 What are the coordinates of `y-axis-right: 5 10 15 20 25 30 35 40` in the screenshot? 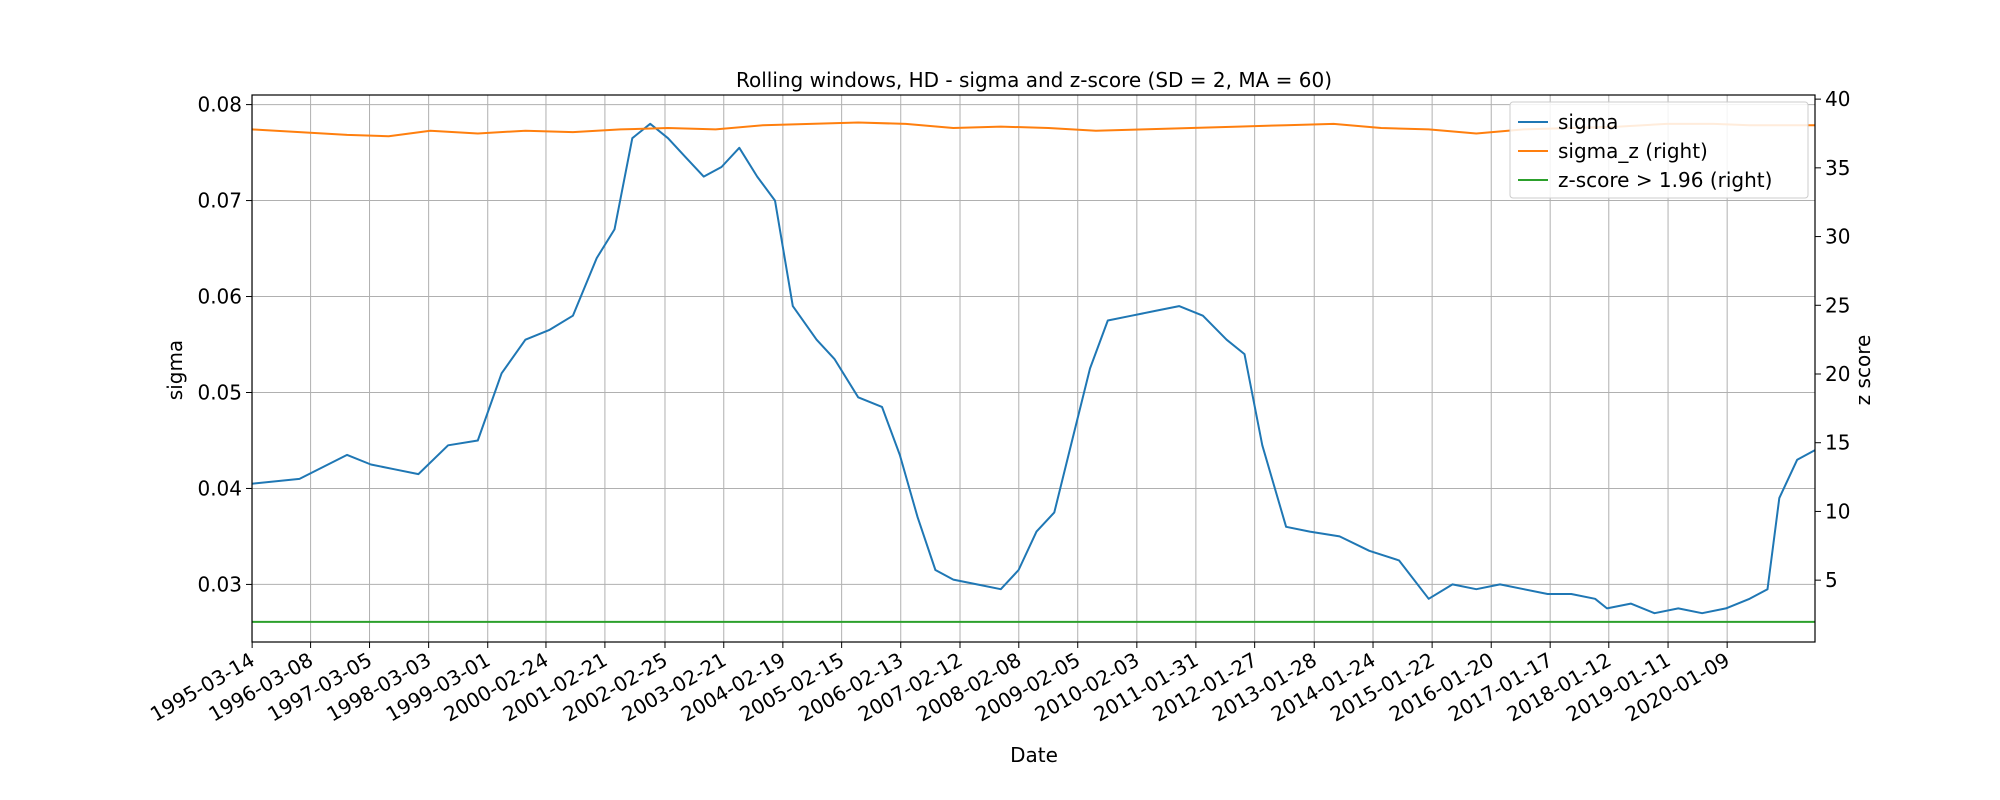 It's located at (1832, 339).